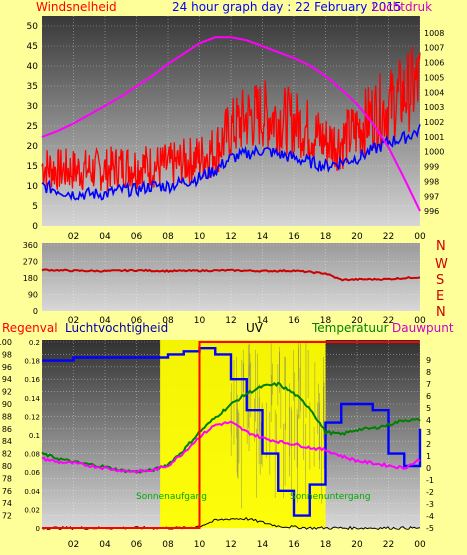 The width and height of the screenshot is (467, 555). Describe the element at coordinates (35, 207) in the screenshot. I see `panel1-y-left-tick-label: 5` at that location.